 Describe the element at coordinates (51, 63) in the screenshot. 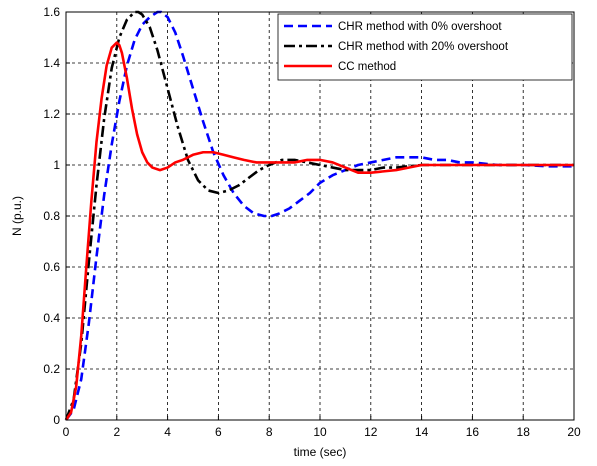

I see `y-tick-label: 1.4` at that location.